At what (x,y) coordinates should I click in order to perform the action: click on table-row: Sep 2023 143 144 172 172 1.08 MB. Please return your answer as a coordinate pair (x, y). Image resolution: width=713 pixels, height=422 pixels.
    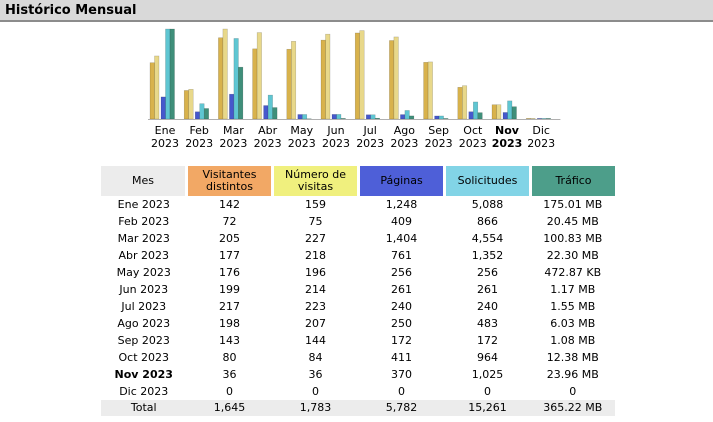
    Looking at the image, I should click on (358, 340).